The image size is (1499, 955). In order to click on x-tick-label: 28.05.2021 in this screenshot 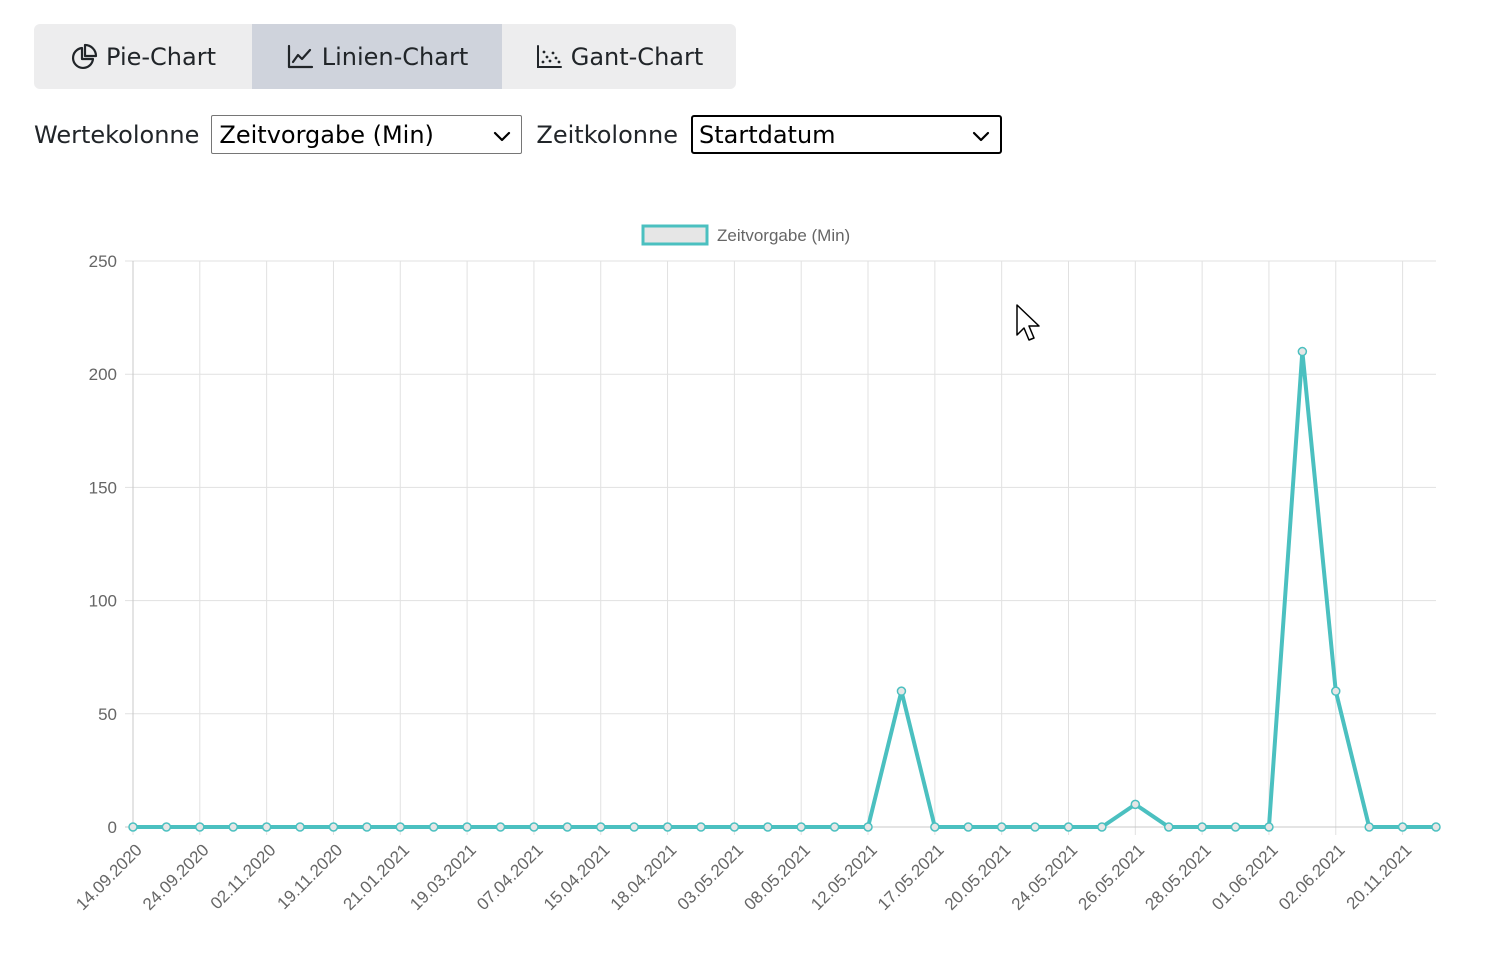, I will do `click(1178, 877)`.